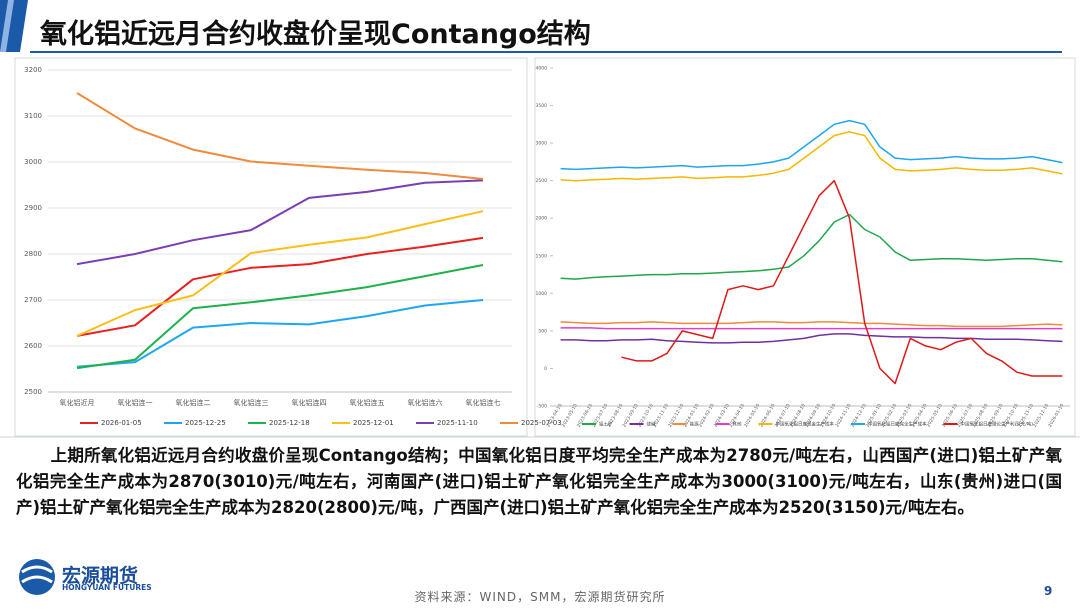 This screenshot has width=1080, height=612. Describe the element at coordinates (843, 416) in the screenshot. I see `x-tick-label: 2024-11-10` at that location.